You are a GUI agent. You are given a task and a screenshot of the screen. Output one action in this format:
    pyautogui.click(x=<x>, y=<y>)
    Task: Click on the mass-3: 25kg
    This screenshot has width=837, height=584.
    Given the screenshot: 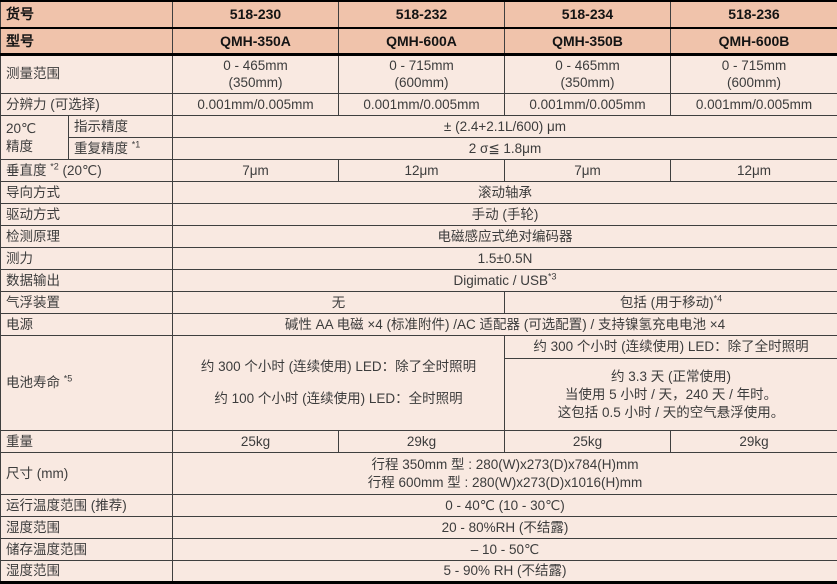 What is the action you would take?
    pyautogui.click(x=588, y=442)
    